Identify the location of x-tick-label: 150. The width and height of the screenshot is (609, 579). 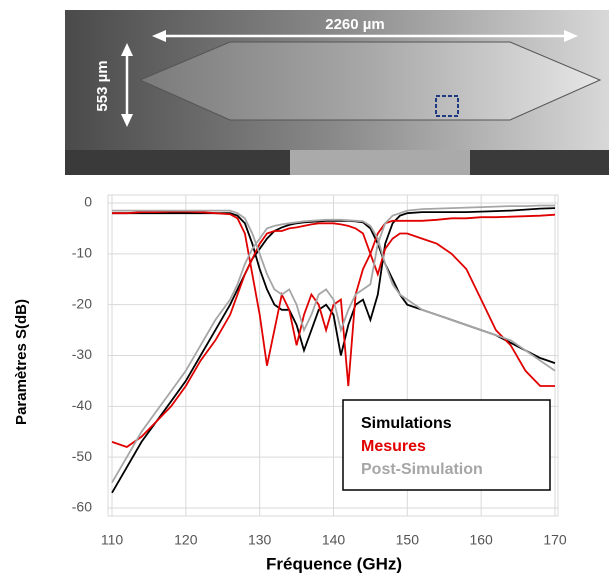
(408, 540).